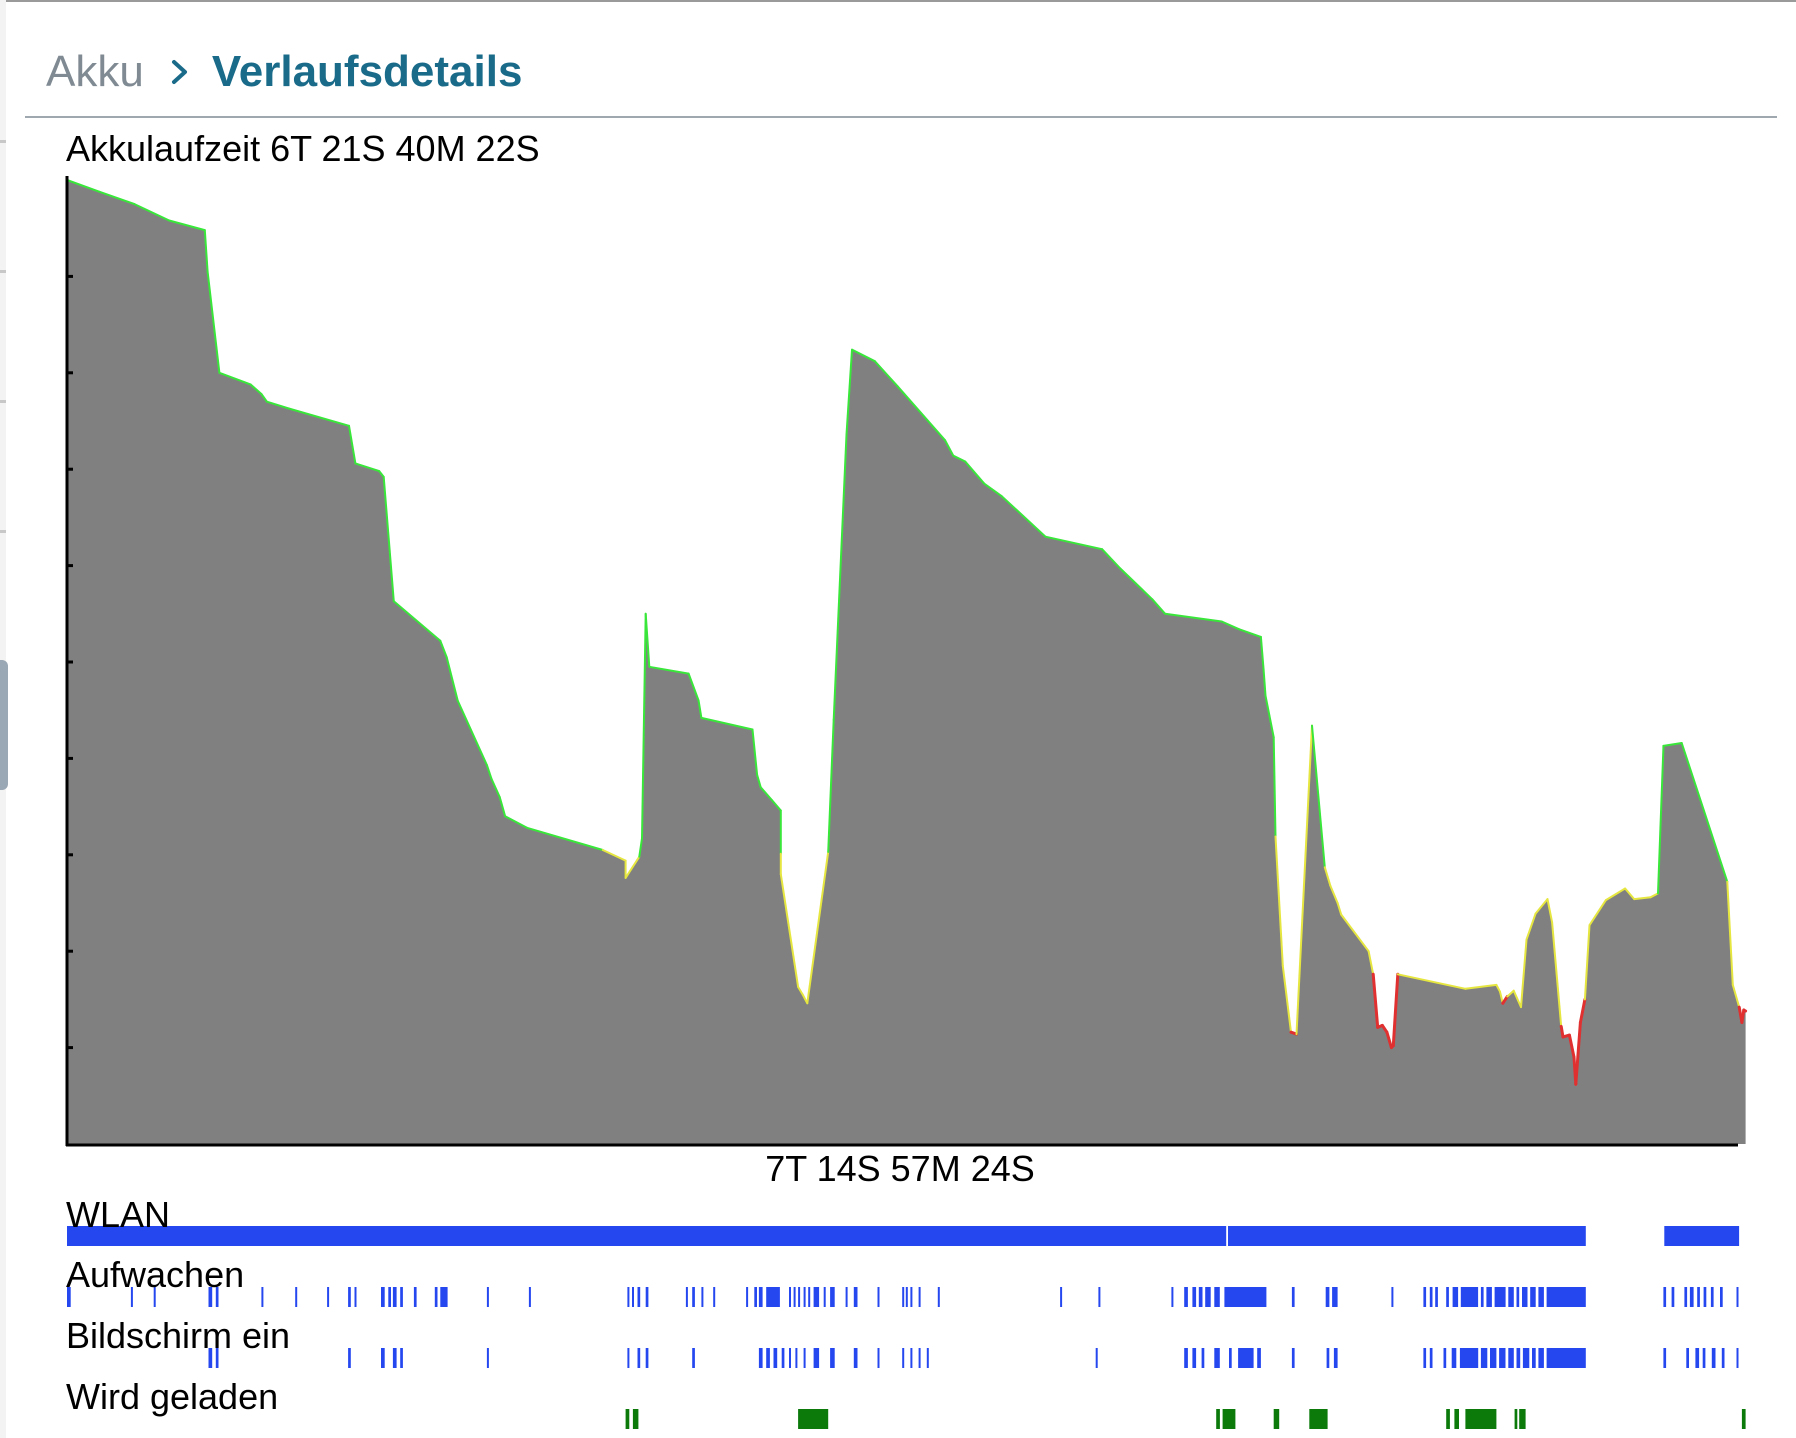 This screenshot has height=1438, width=1796. Describe the element at coordinates (900, 1168) in the screenshot. I see `end-time-label: 7T 14S 57M 24S` at that location.